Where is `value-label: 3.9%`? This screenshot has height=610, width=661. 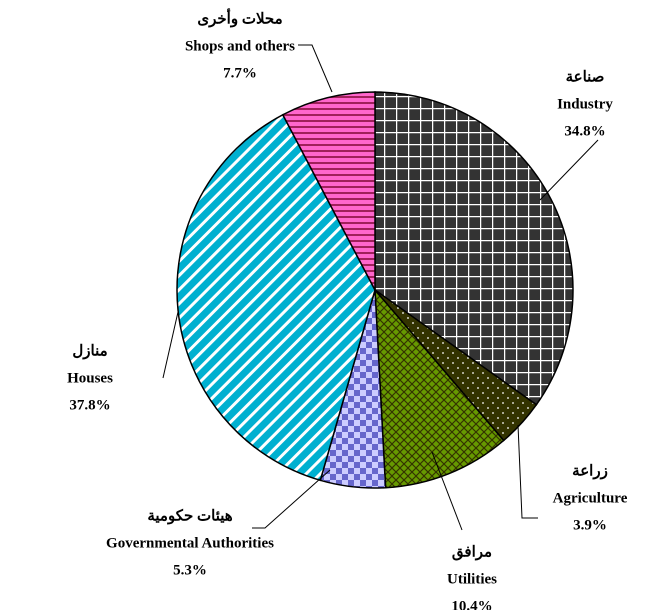
value-label: 3.9% is located at coordinates (590, 525).